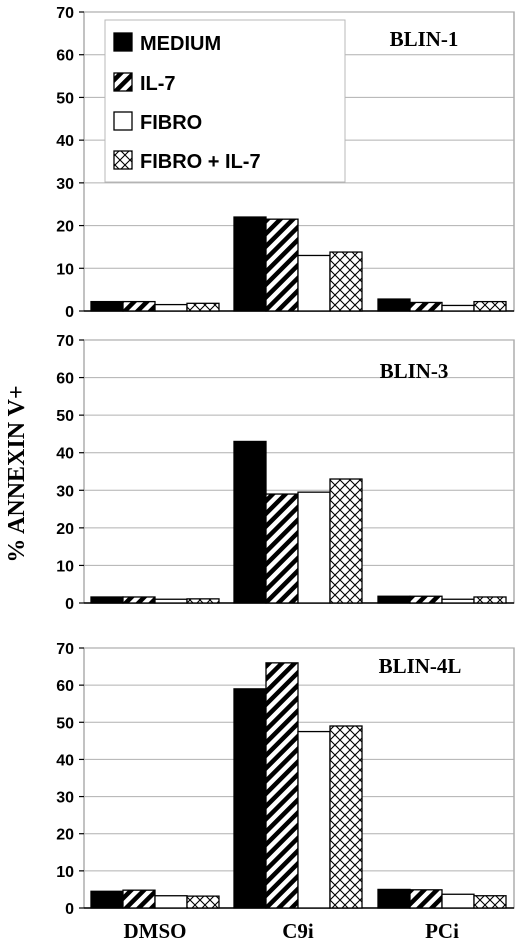 The image size is (520, 945). Describe the element at coordinates (123, 121) in the screenshot. I see `legend-swatch-fibro` at that location.